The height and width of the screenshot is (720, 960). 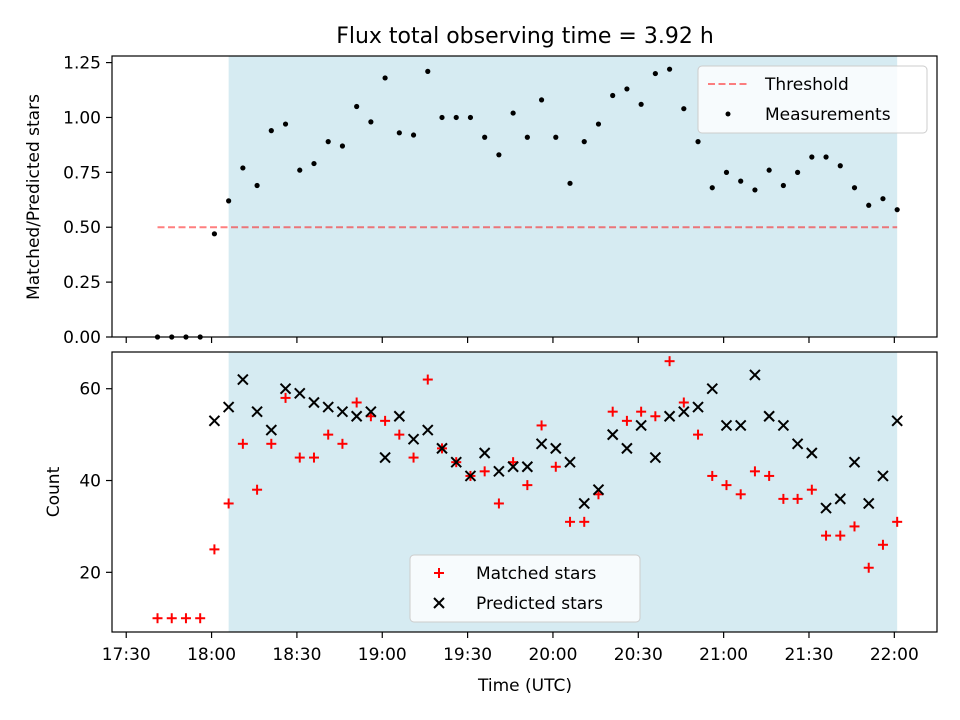 What do you see at coordinates (894, 655) in the screenshot?
I see `x-tick-label: 22:00` at bounding box center [894, 655].